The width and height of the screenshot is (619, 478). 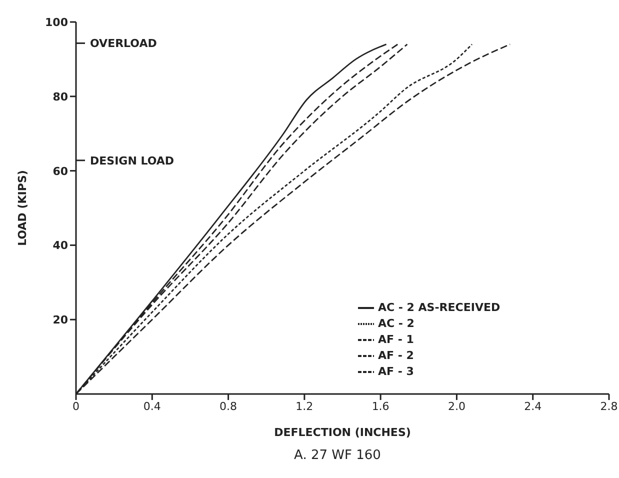 I want to click on legend-label: AF - 2, so click(x=396, y=355).